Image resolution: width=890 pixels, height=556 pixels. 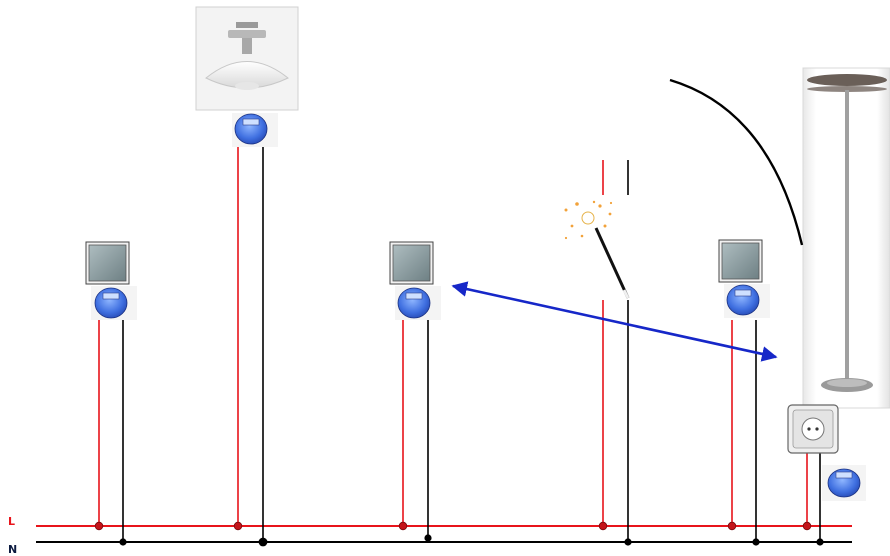 What do you see at coordinates (11, 521) in the screenshot?
I see `live-bus-label: L` at bounding box center [11, 521].